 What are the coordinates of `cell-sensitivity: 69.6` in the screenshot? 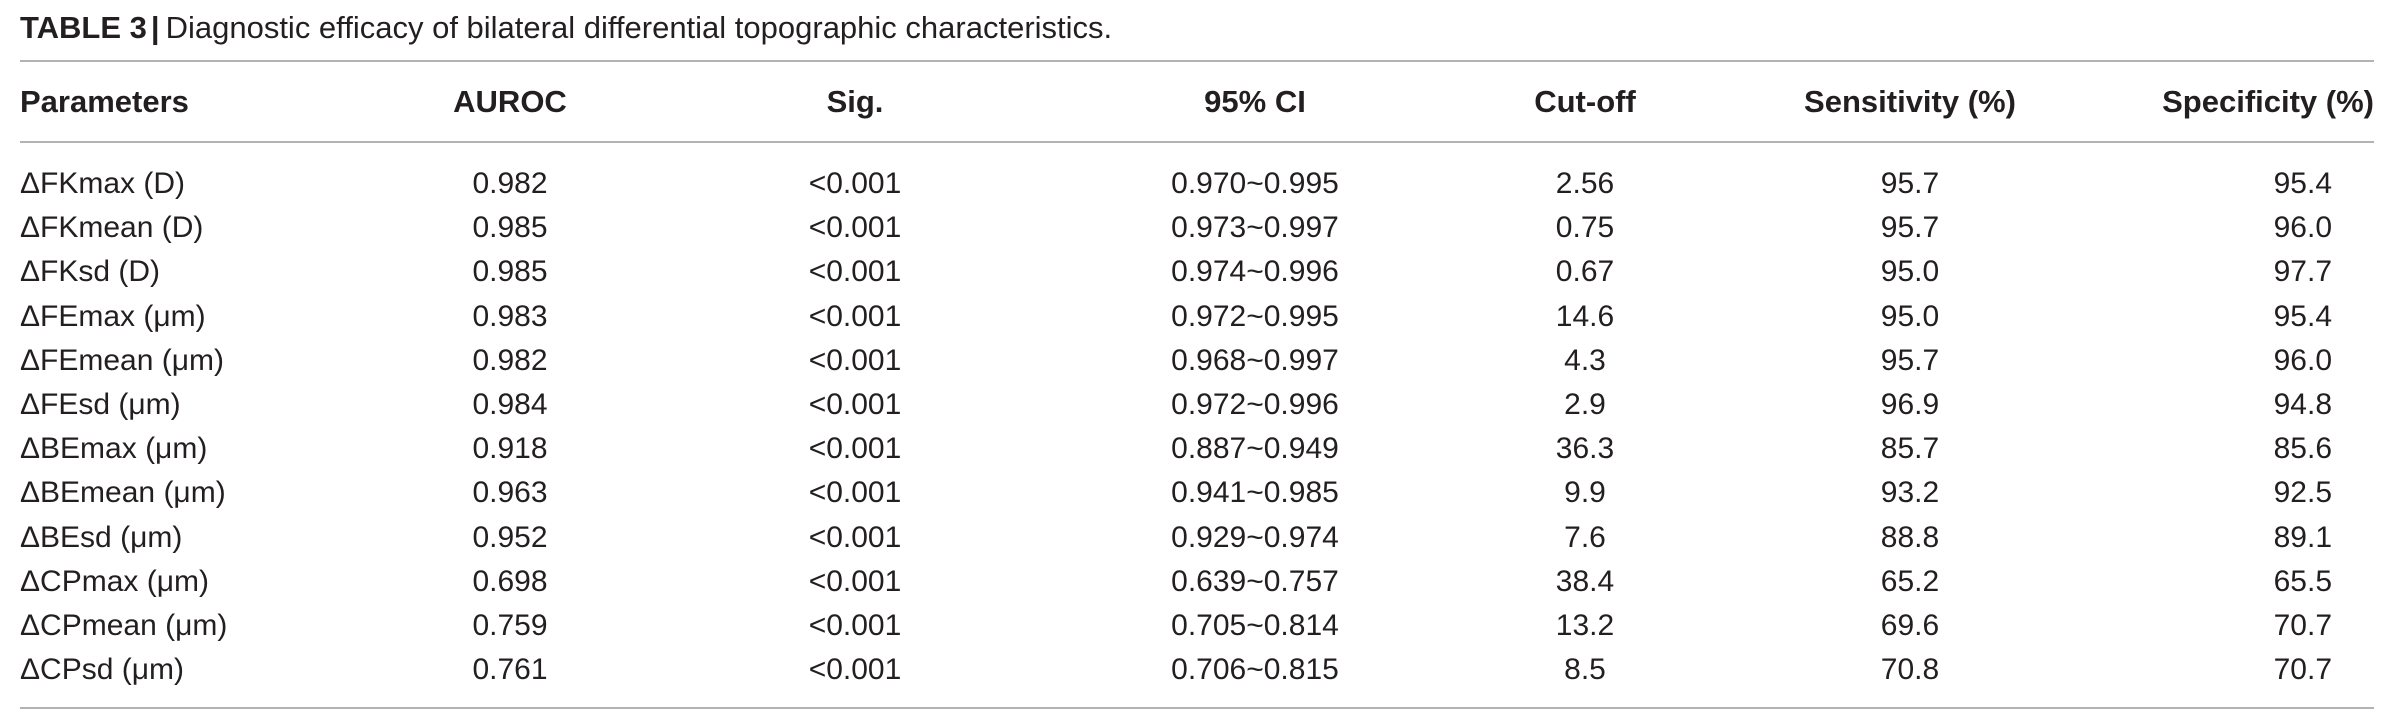 It's located at (1910, 625).